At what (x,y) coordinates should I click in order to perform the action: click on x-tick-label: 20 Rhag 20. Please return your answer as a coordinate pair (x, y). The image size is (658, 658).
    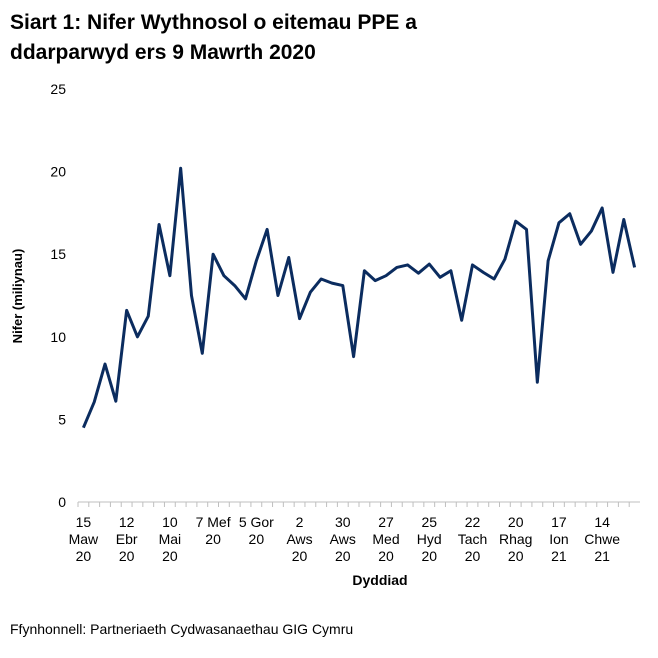
    Looking at the image, I should click on (515, 539).